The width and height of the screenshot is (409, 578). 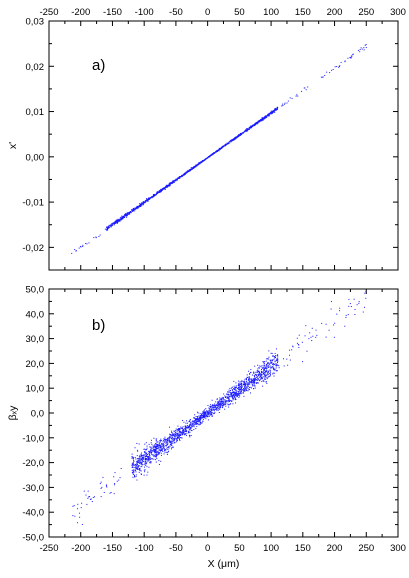 What do you see at coordinates (37, 414) in the screenshot?
I see `y-tick-label: 0,0` at bounding box center [37, 414].